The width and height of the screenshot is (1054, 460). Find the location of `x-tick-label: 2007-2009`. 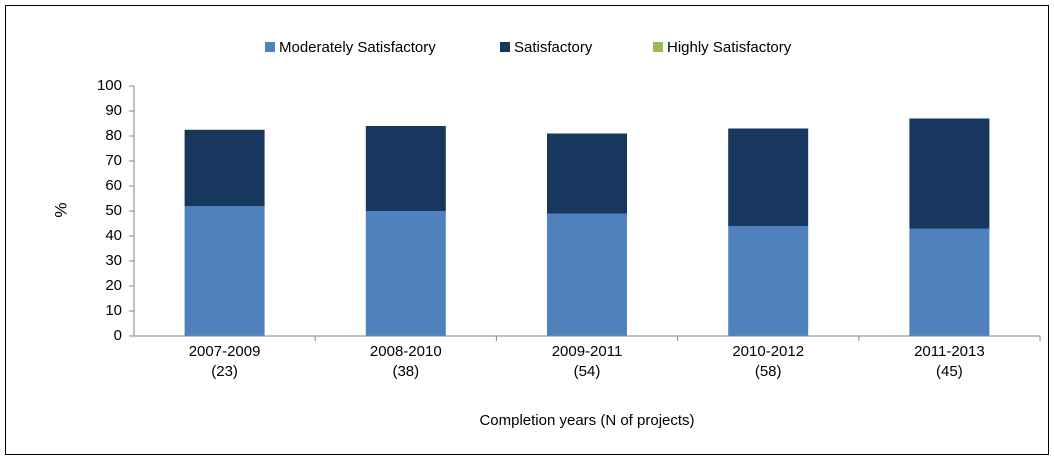

x-tick-label: 2007-2009 is located at coordinates (225, 351).